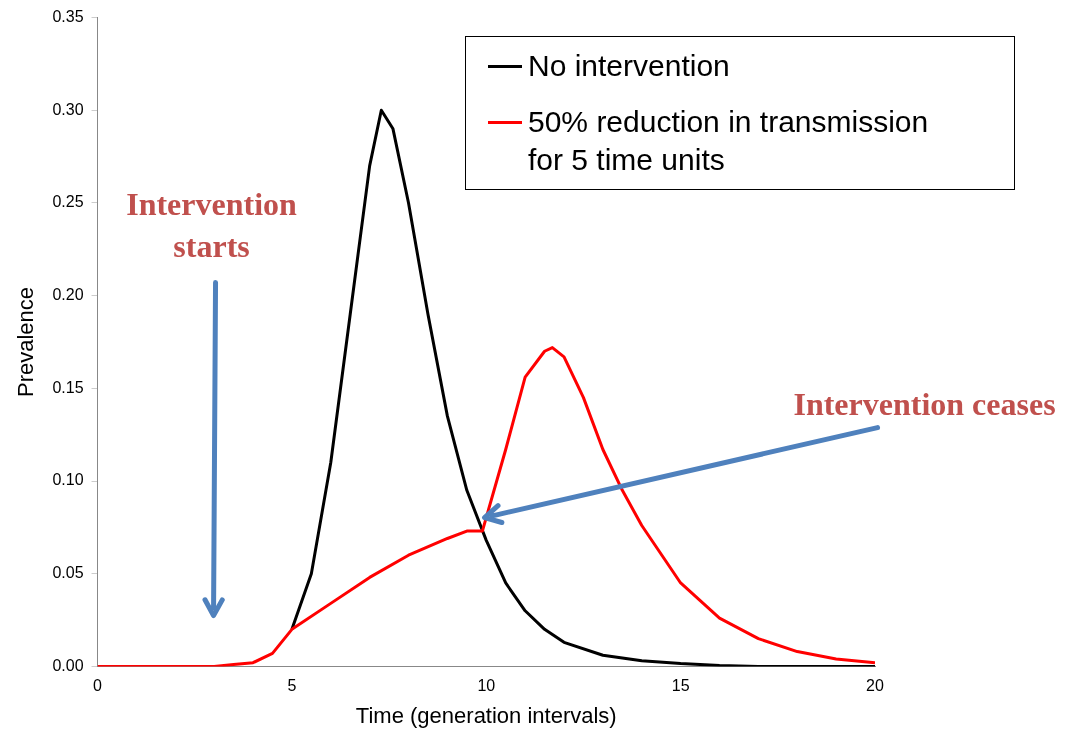  I want to click on y-tick-label: 0.20, so click(68, 295).